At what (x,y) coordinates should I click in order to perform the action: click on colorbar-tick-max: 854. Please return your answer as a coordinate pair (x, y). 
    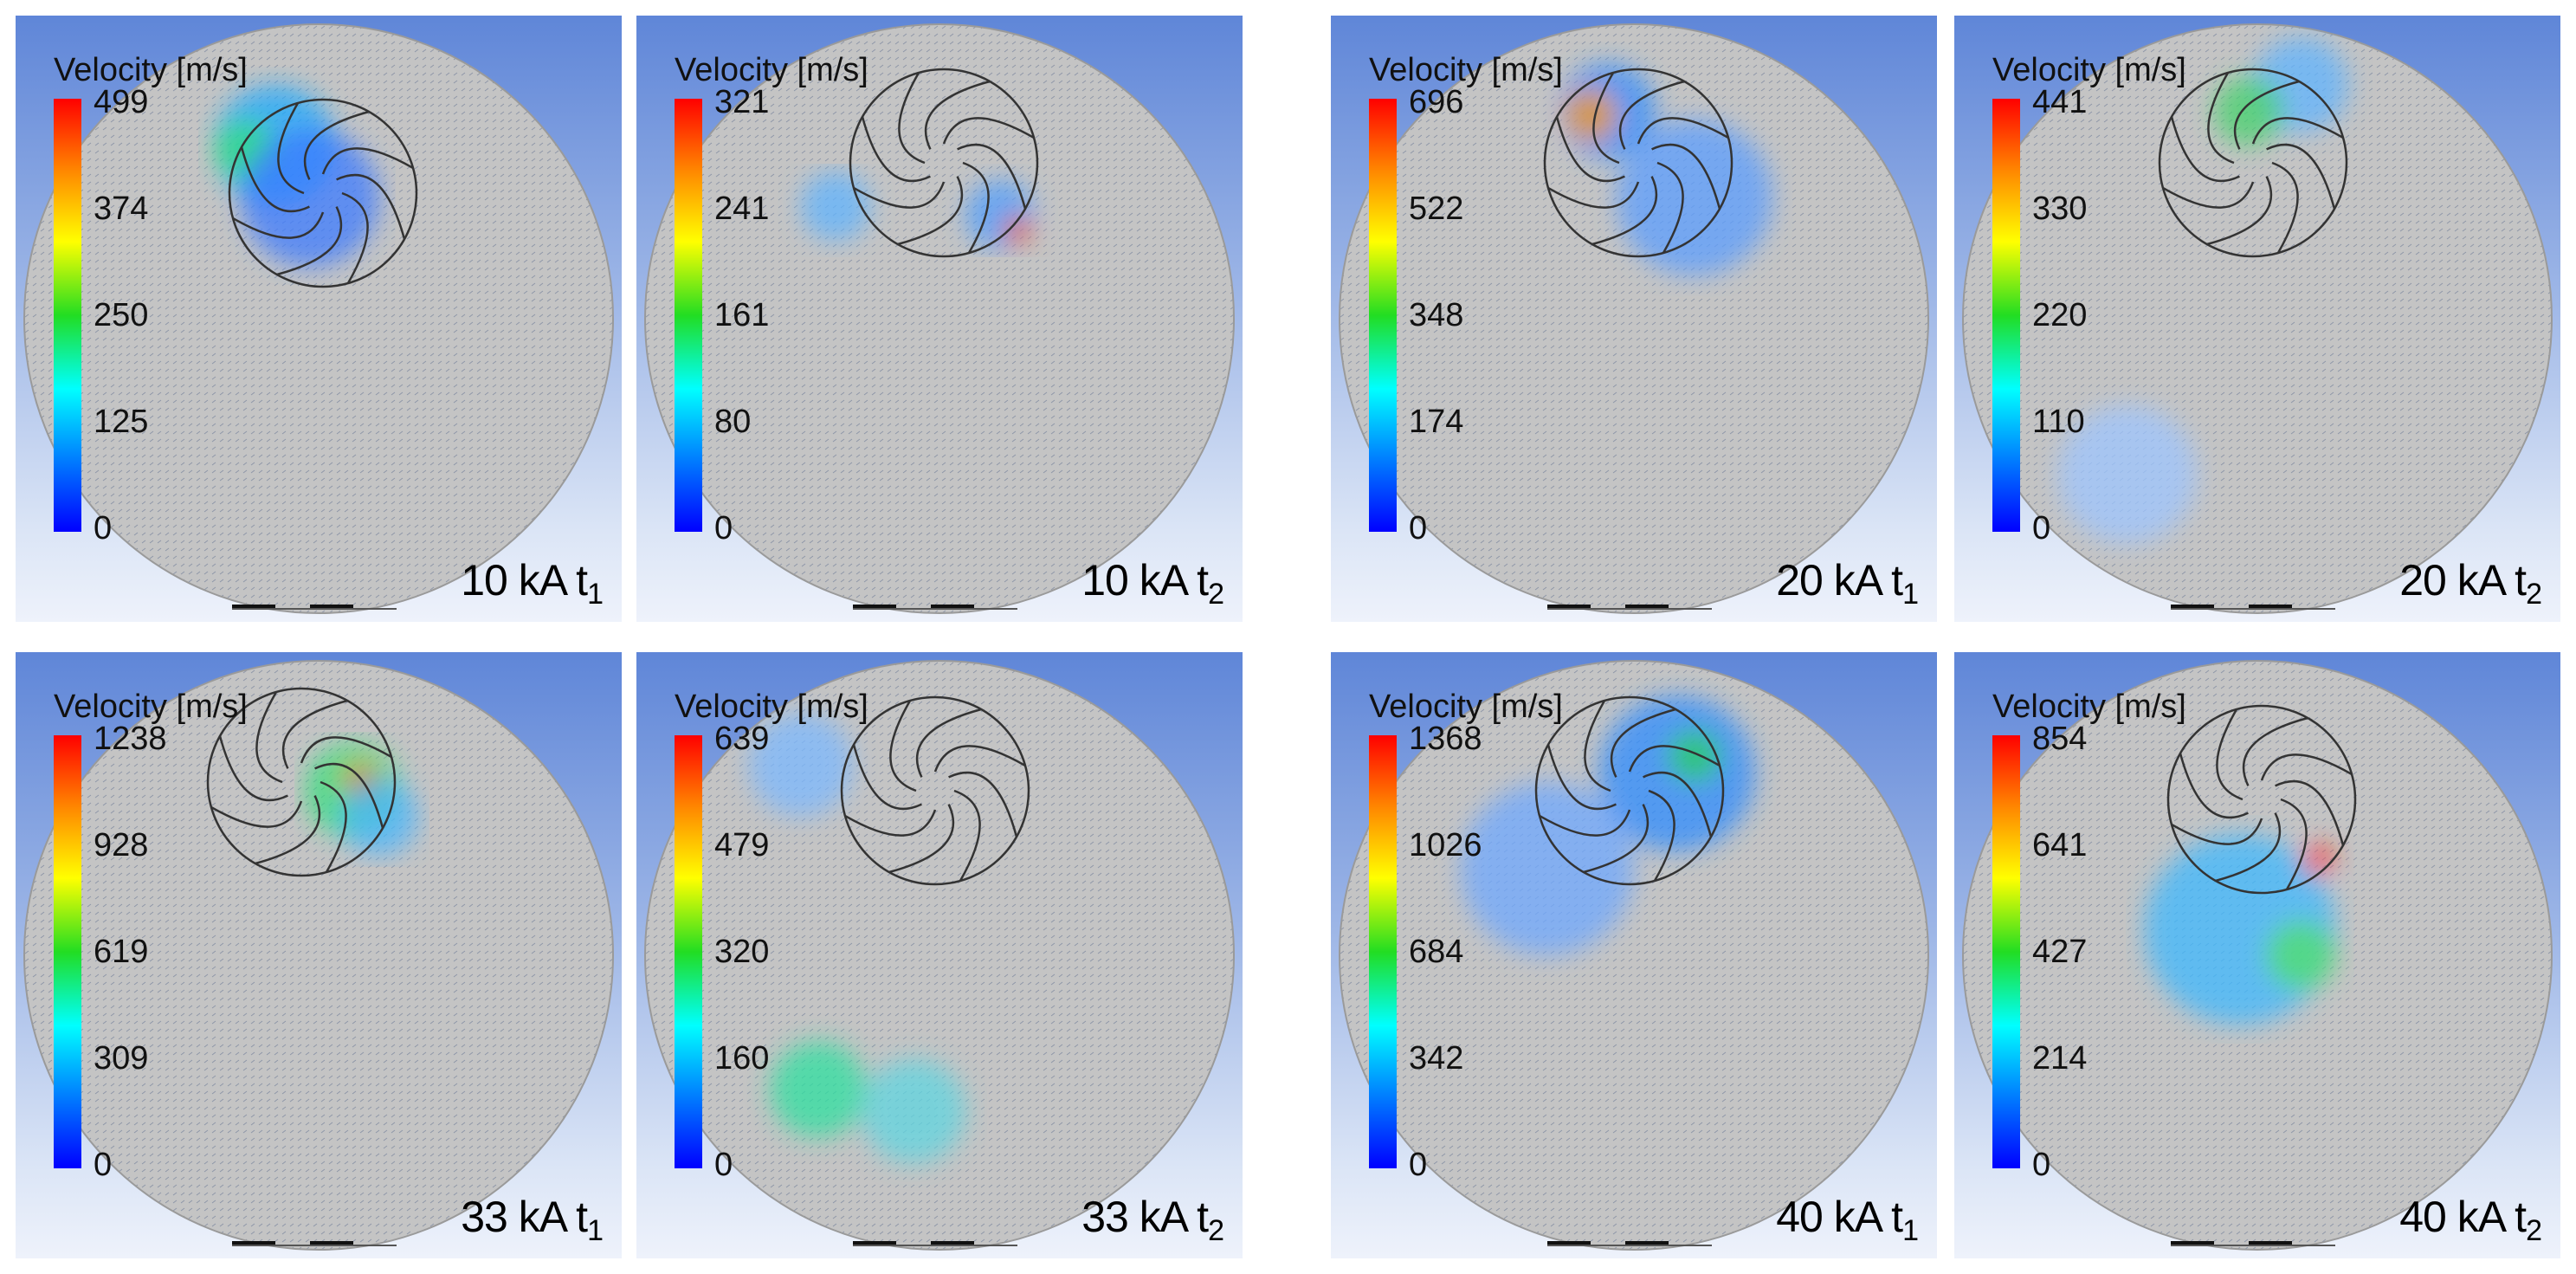
    Looking at the image, I should click on (2060, 739).